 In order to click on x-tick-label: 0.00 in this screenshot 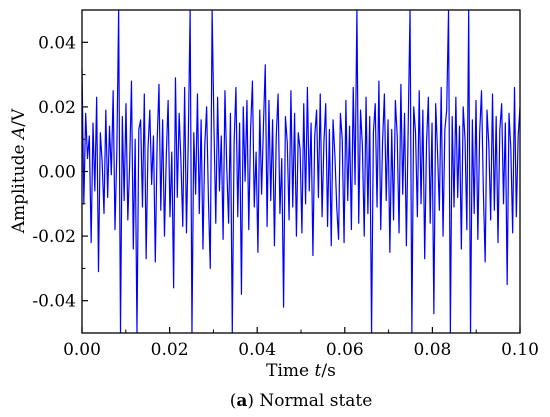, I will do `click(82, 350)`.